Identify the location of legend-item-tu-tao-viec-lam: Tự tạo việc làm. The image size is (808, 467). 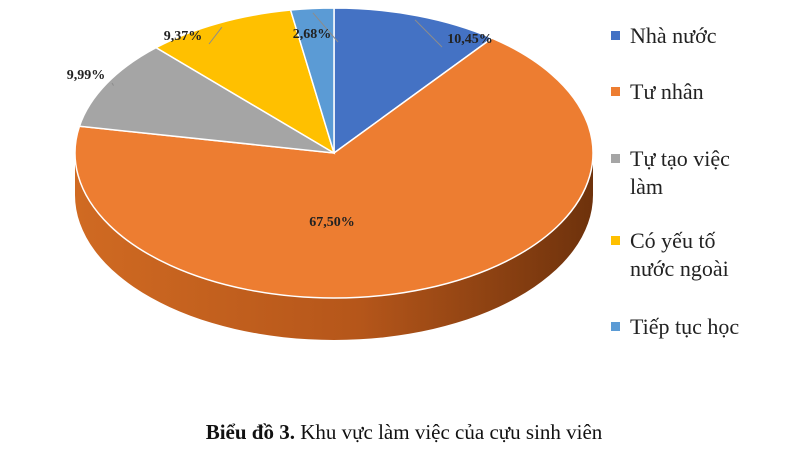
(706, 173).